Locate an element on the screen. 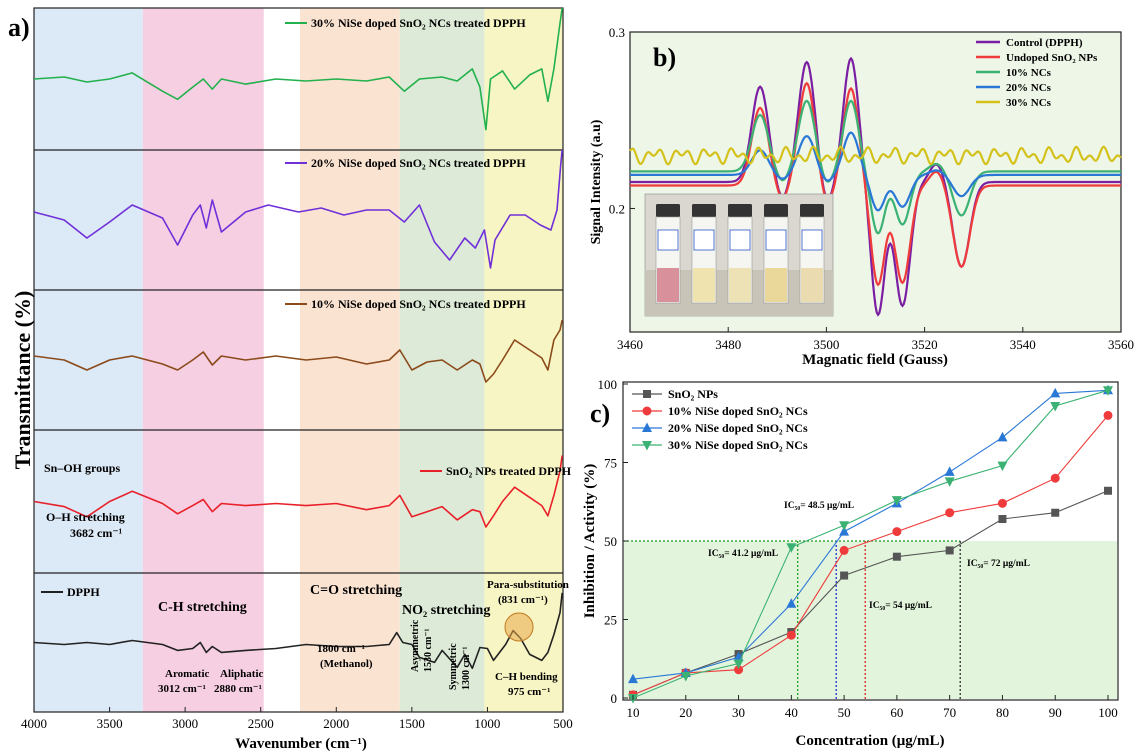 Image resolution: width=1134 pixels, height=751 pixels. annotation-aliphatic: Aliphatic is located at coordinates (242, 674).